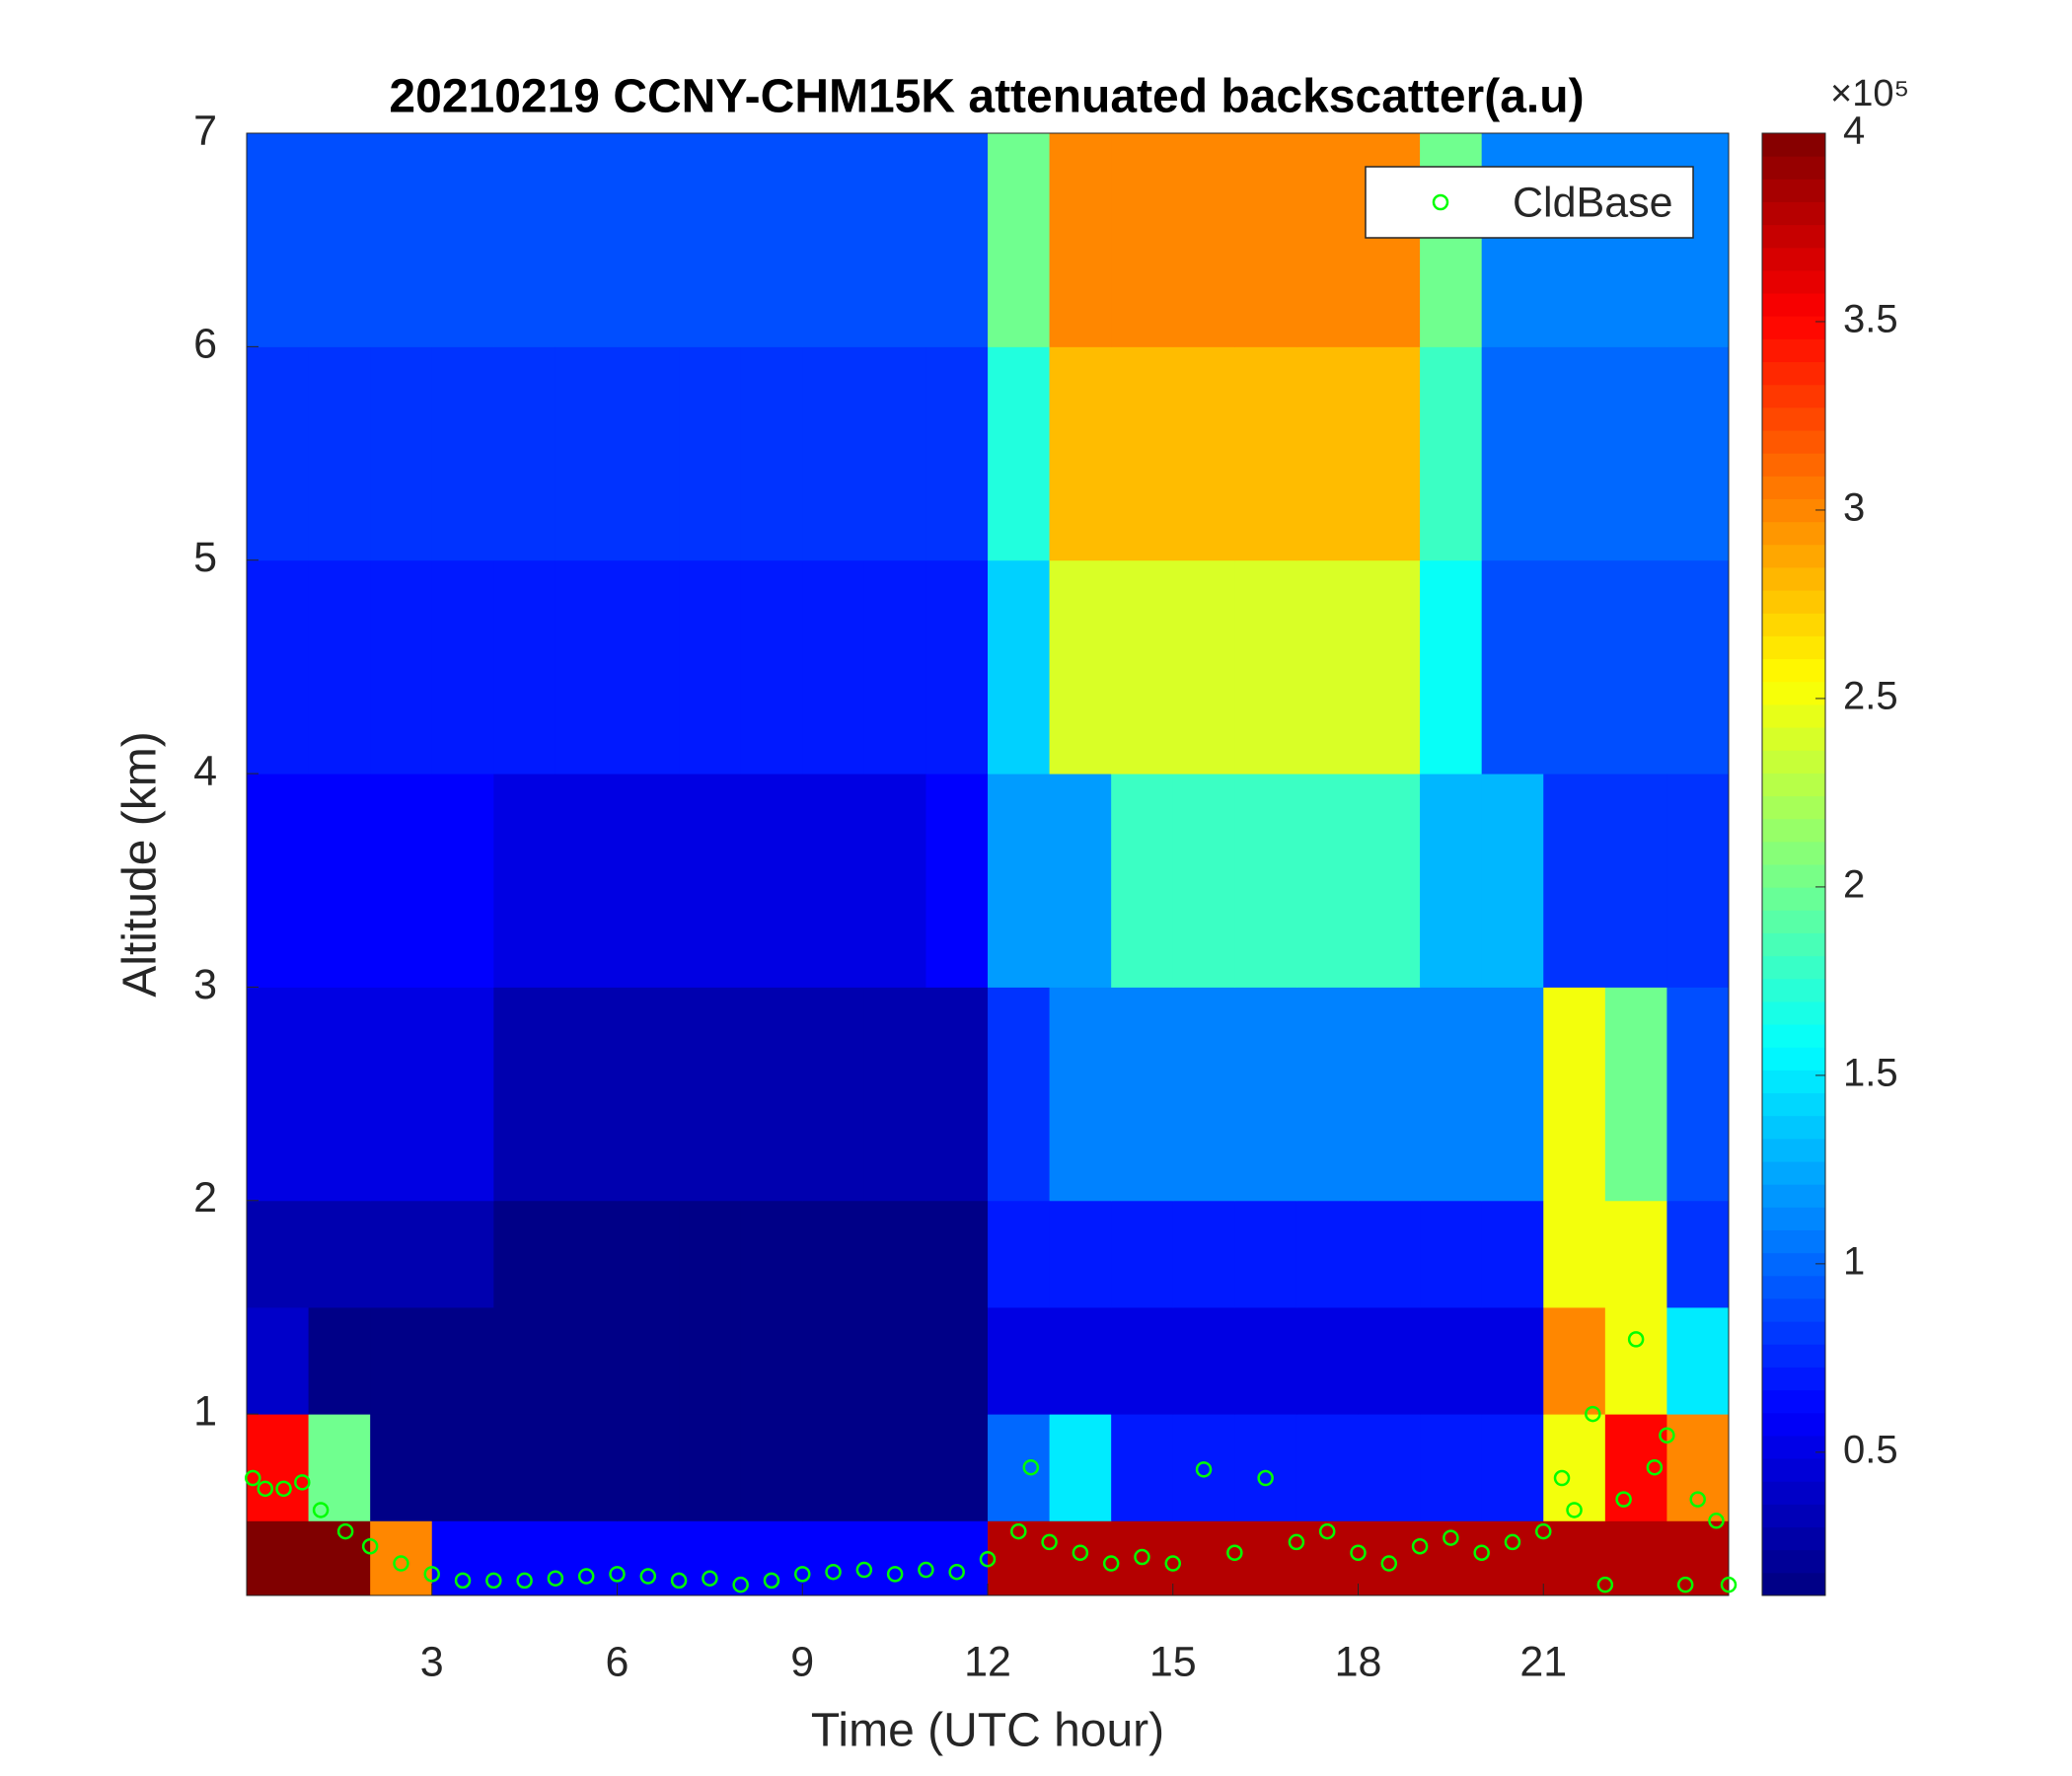 The width and height of the screenshot is (2072, 1776). I want to click on y-axis-label: Altitude (km), so click(141, 864).